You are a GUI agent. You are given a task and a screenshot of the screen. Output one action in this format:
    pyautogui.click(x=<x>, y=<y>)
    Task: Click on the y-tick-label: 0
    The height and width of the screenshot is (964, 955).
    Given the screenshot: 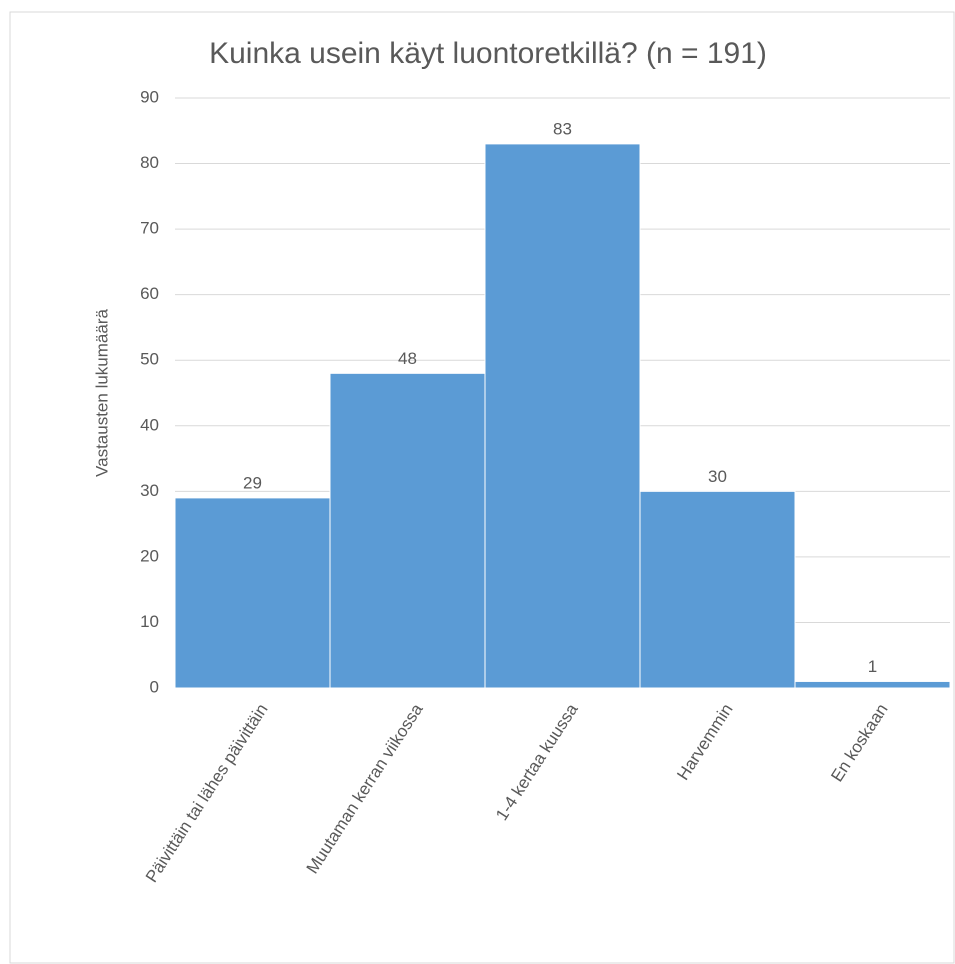 What is the action you would take?
    pyautogui.click(x=154, y=686)
    